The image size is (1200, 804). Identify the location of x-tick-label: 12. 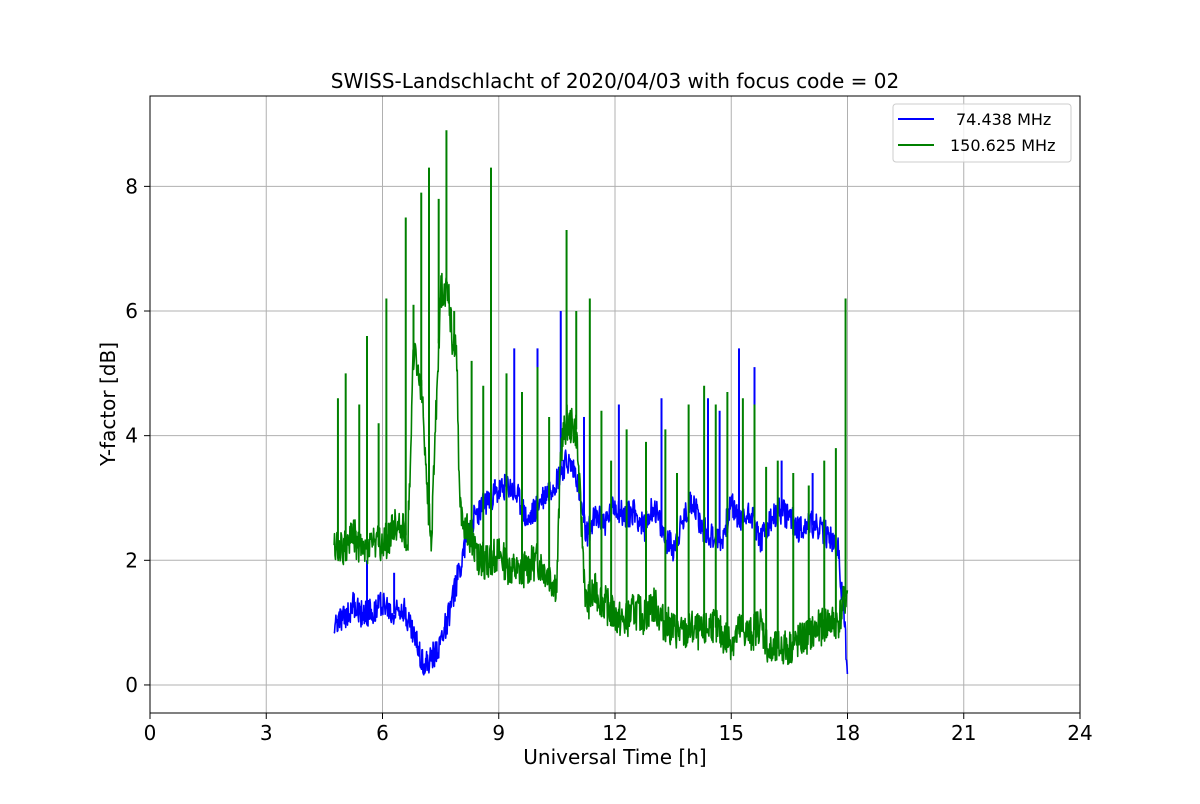
(614, 733).